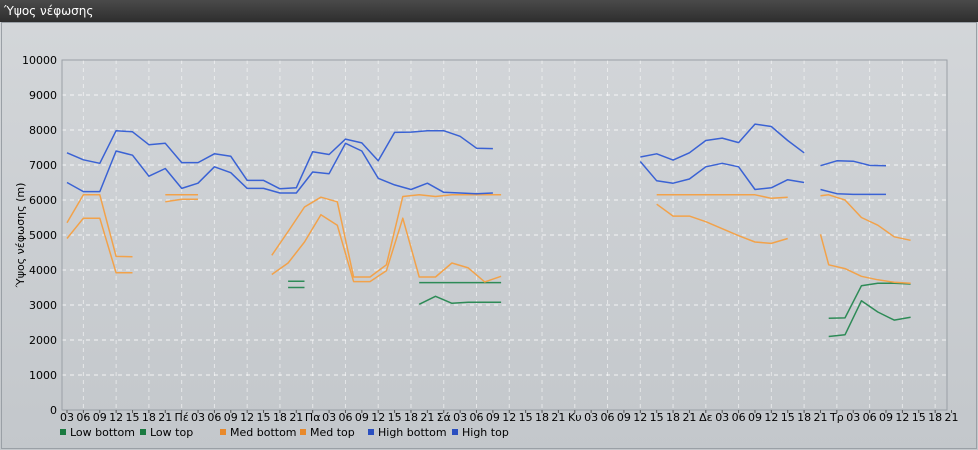 The height and width of the screenshot is (450, 978). I want to click on x-tick-label: Σά, so click(444, 417).